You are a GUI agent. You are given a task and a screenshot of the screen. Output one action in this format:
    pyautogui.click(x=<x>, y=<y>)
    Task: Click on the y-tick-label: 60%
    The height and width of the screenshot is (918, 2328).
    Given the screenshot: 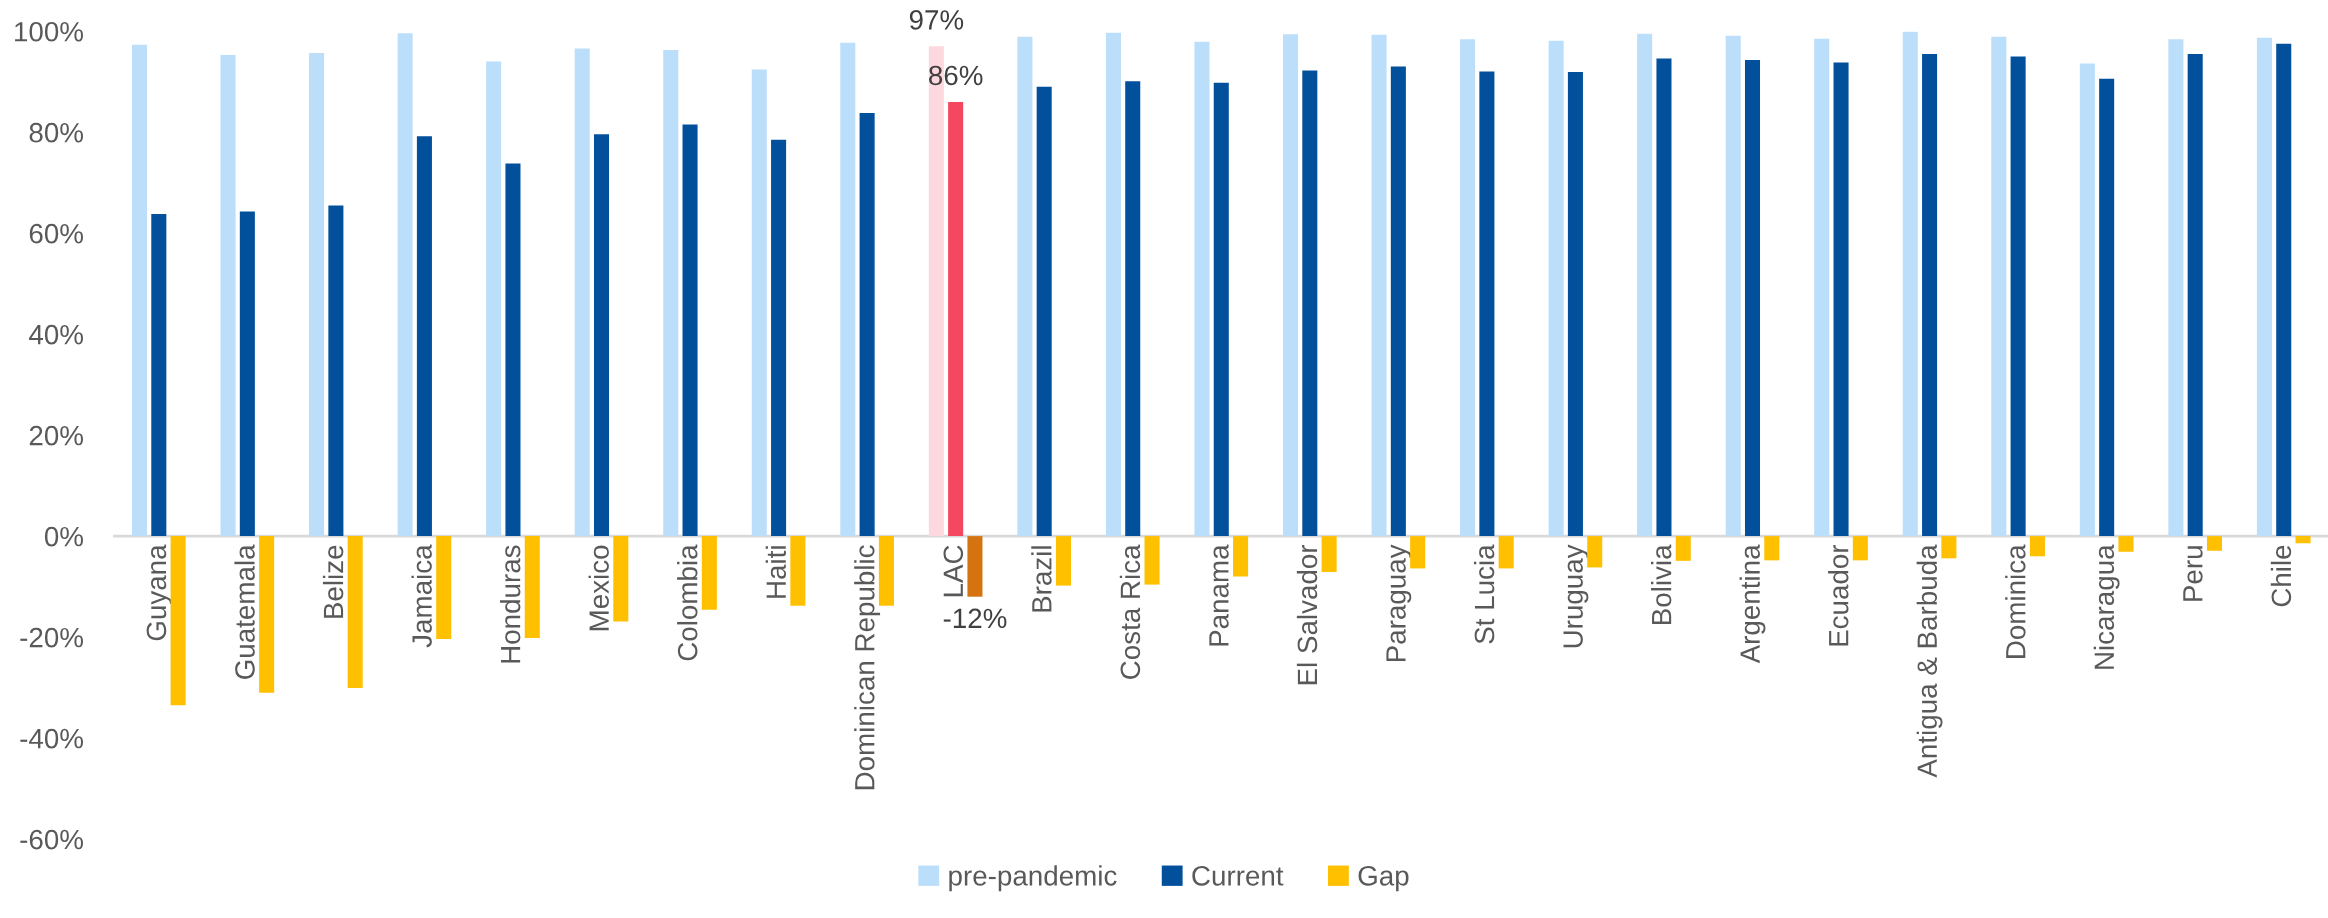 What is the action you would take?
    pyautogui.click(x=56, y=233)
    